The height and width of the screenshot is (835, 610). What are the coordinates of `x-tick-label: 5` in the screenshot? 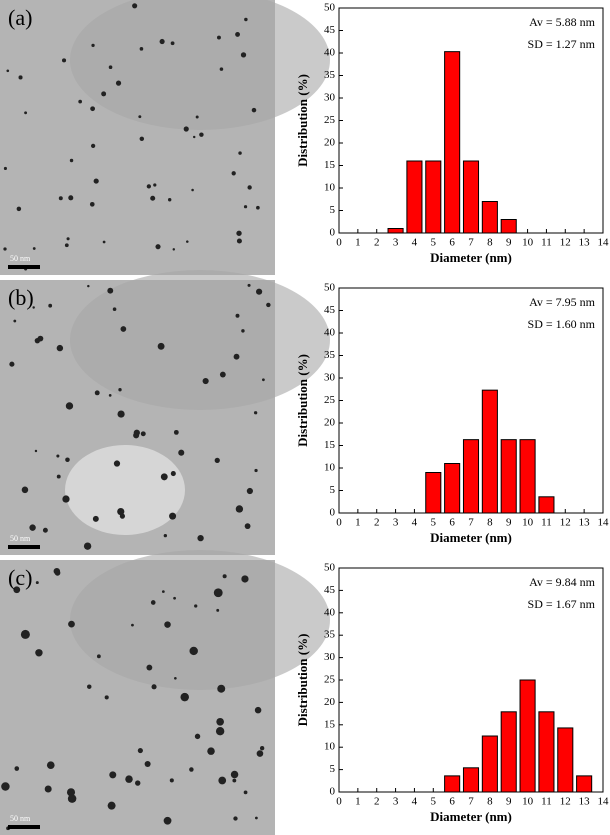 It's located at (434, 523).